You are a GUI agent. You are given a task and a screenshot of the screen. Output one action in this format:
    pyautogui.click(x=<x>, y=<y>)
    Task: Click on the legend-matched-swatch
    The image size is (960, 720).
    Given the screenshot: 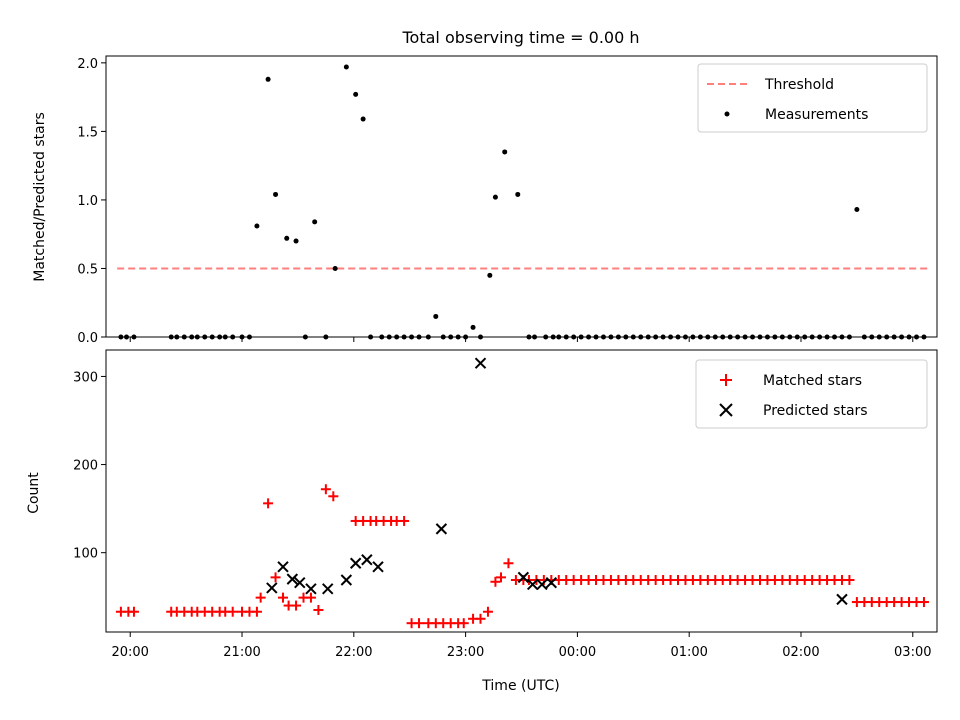 What is the action you would take?
    pyautogui.click(x=726, y=380)
    